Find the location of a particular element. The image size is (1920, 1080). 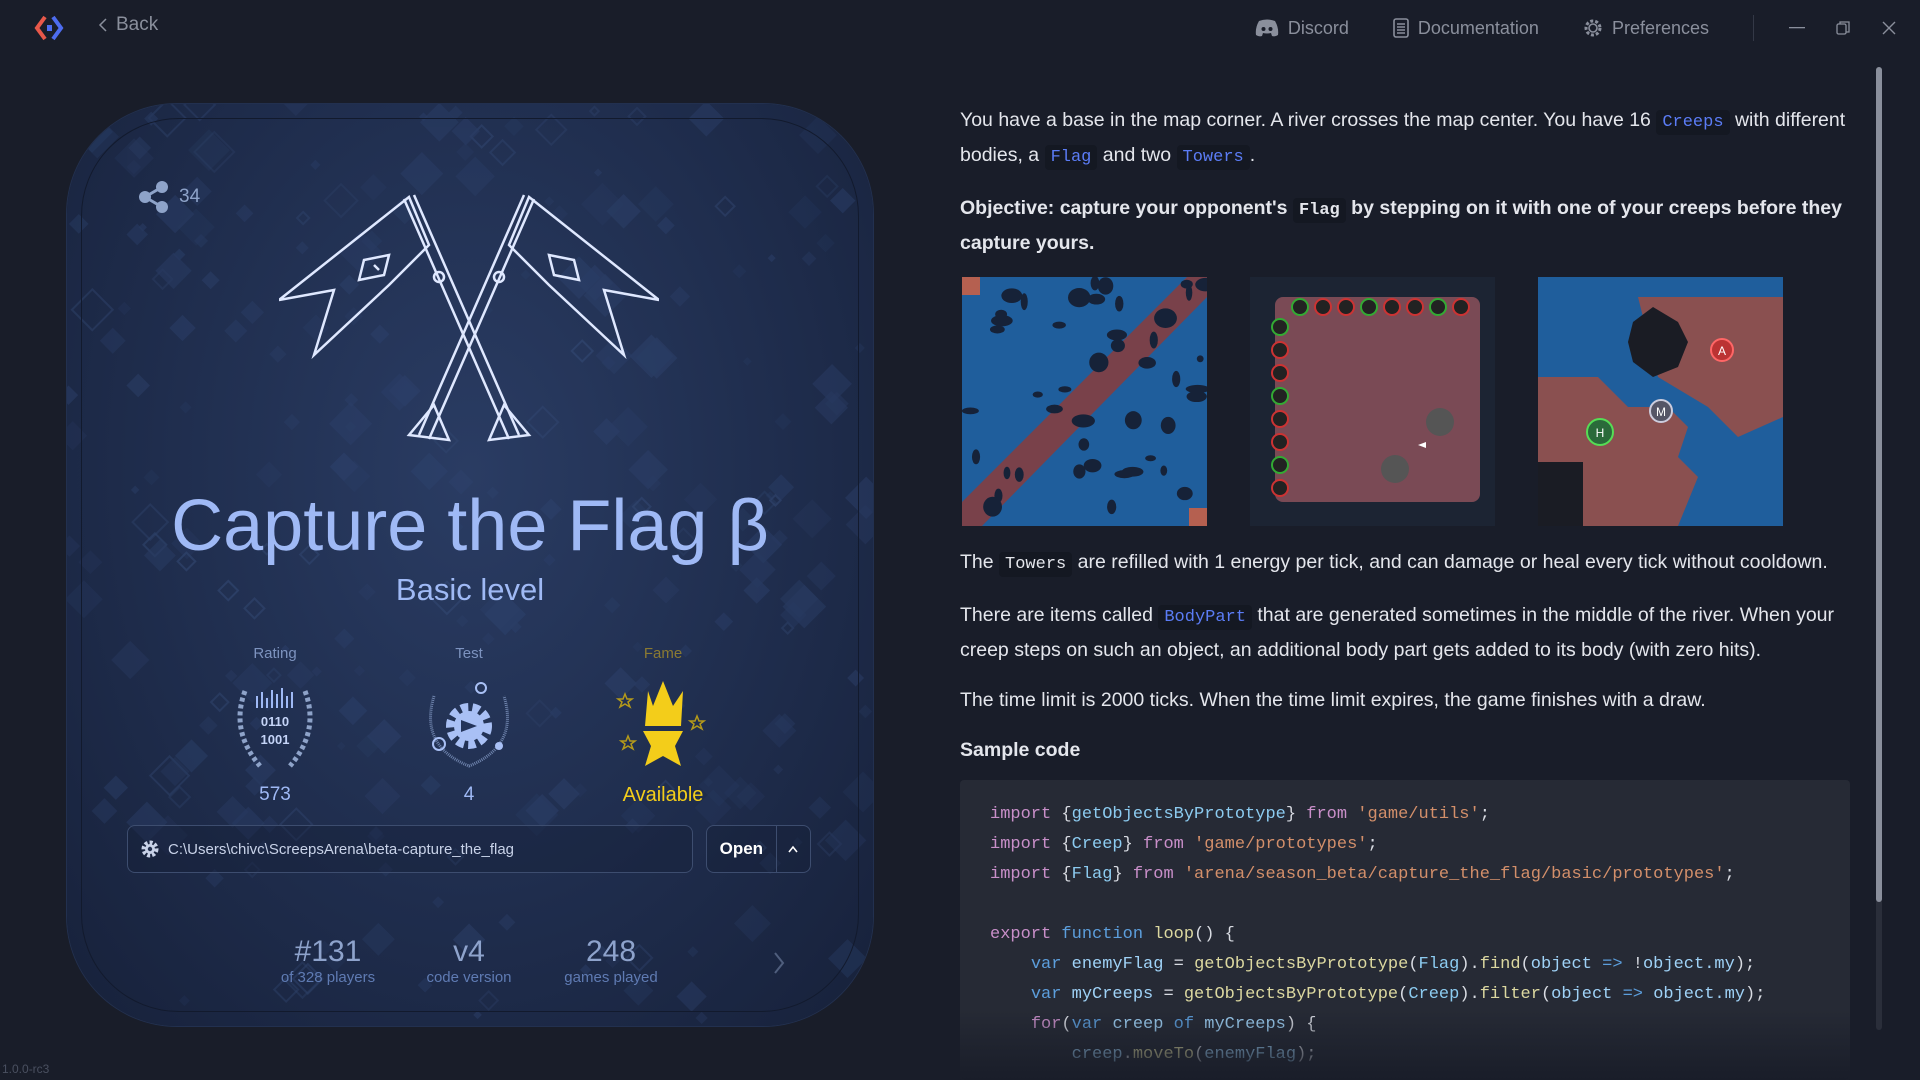

code-token: => is located at coordinates (1612, 964).